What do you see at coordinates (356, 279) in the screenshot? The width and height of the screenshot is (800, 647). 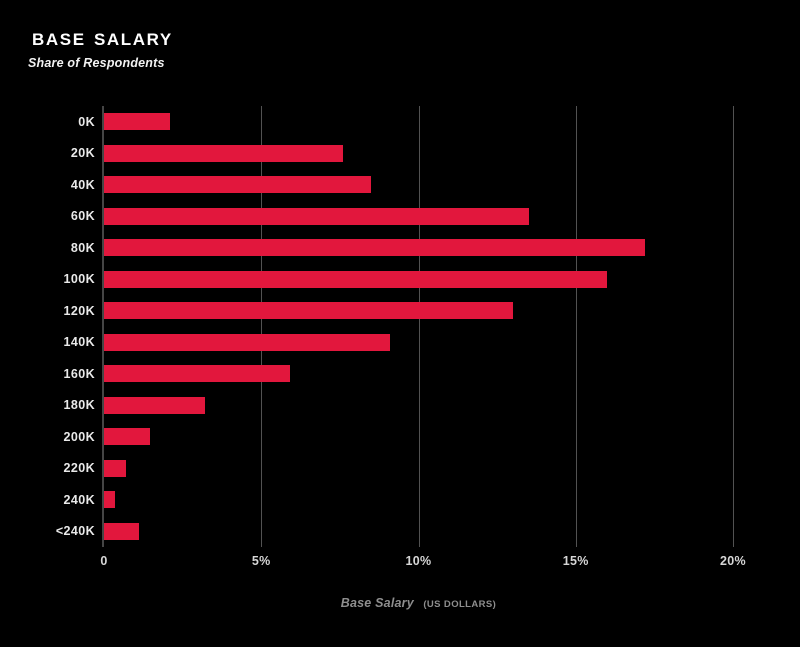 I see `bar-100K` at bounding box center [356, 279].